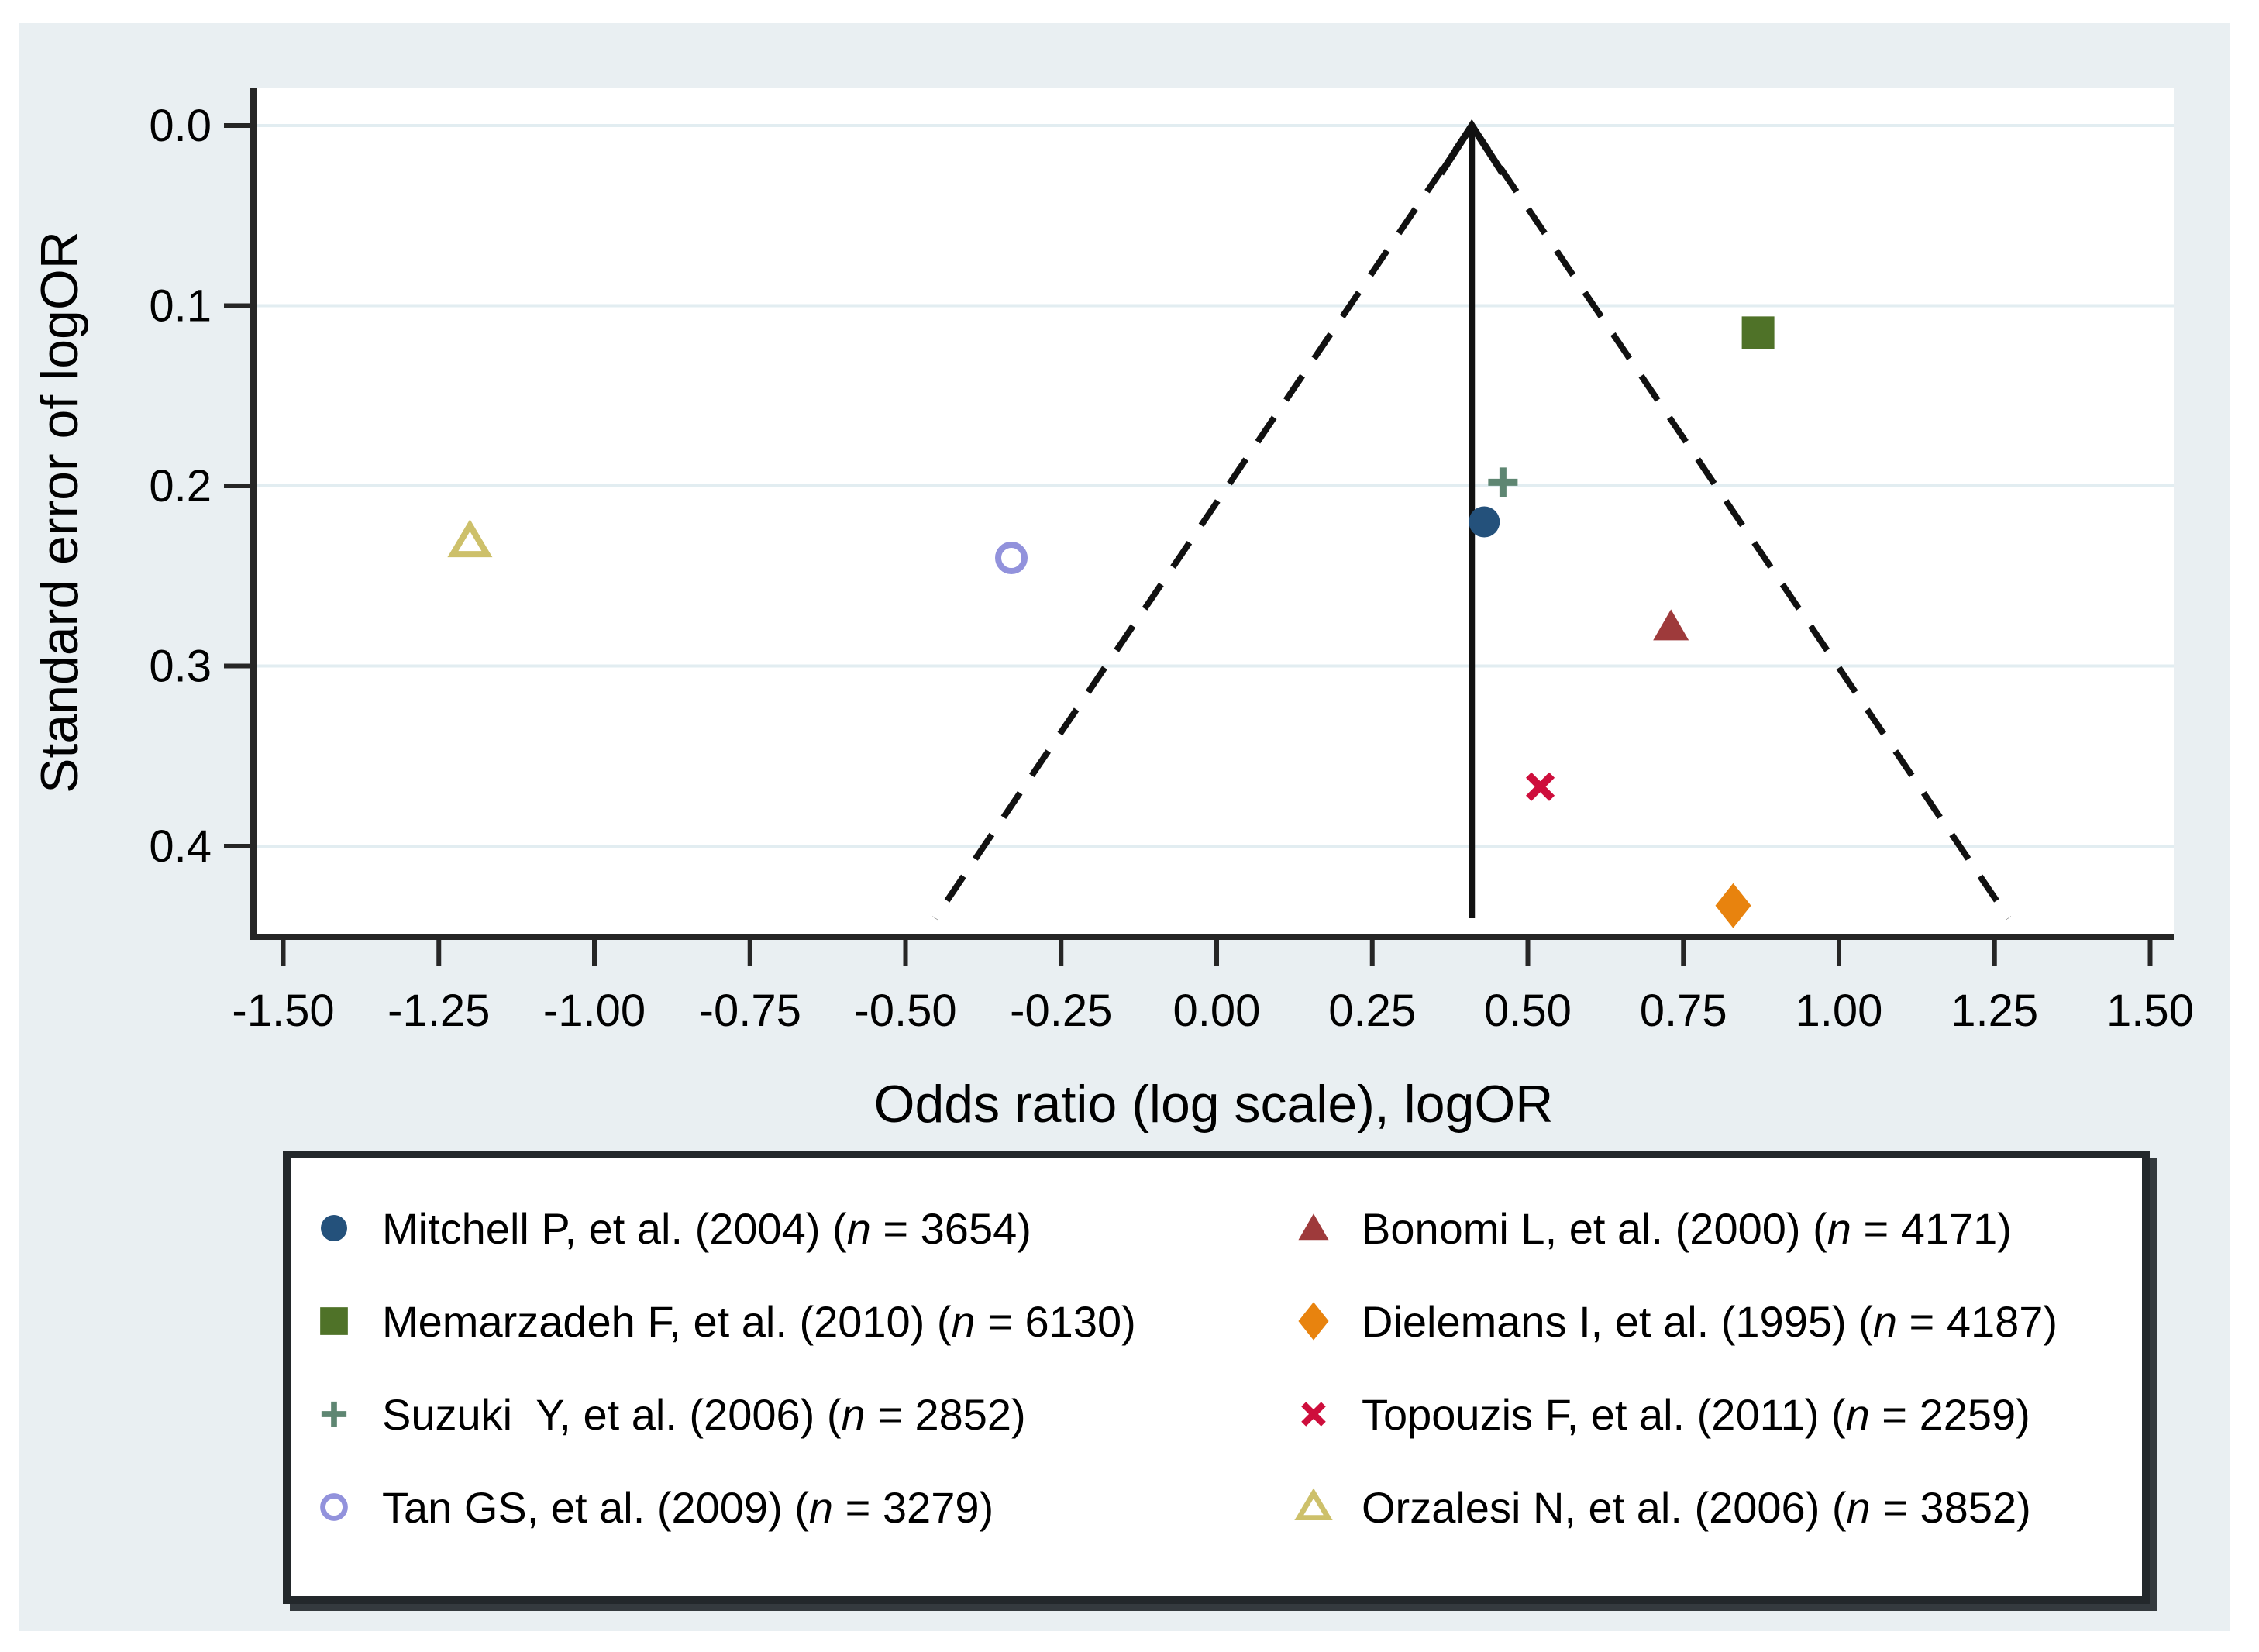  What do you see at coordinates (180, 486) in the screenshot?
I see `y-tick-label-0.2: 0.2` at bounding box center [180, 486].